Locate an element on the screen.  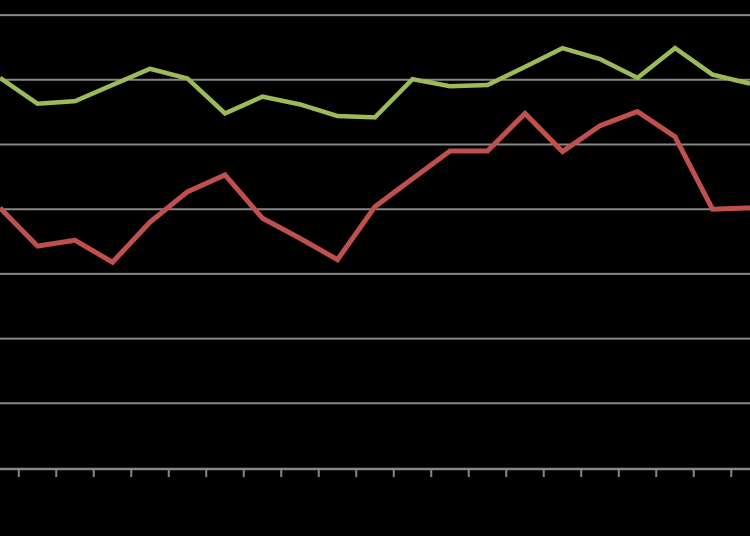
series-line-green-series is located at coordinates (375, 82).